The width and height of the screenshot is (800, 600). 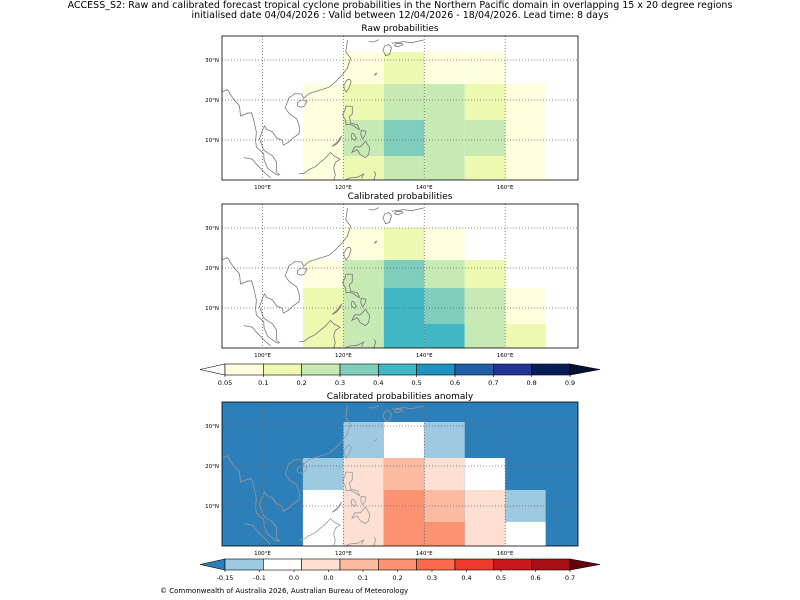 What do you see at coordinates (466, 578) in the screenshot?
I see `colorbar-tick-label: 0.4` at bounding box center [466, 578].